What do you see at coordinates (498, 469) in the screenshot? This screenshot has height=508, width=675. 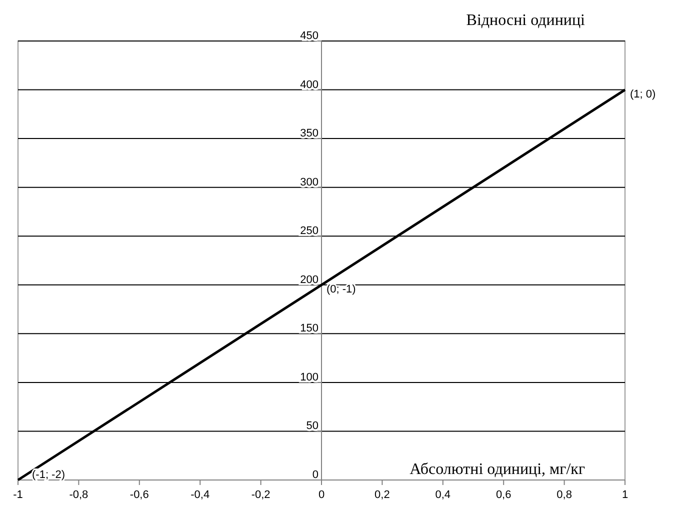 I see `x-axis-title: Абсолютні одиниці, мг/кг` at bounding box center [498, 469].